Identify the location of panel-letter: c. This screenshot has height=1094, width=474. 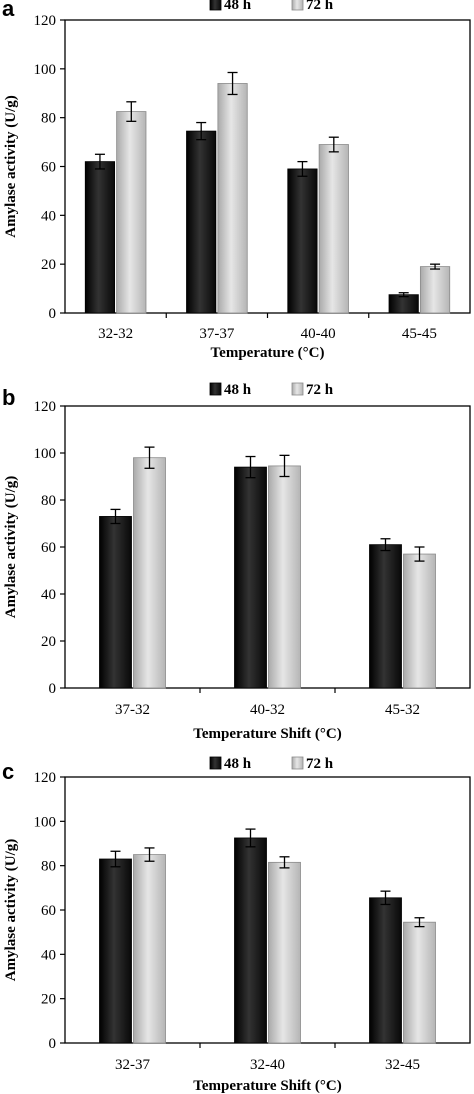
(8, 771).